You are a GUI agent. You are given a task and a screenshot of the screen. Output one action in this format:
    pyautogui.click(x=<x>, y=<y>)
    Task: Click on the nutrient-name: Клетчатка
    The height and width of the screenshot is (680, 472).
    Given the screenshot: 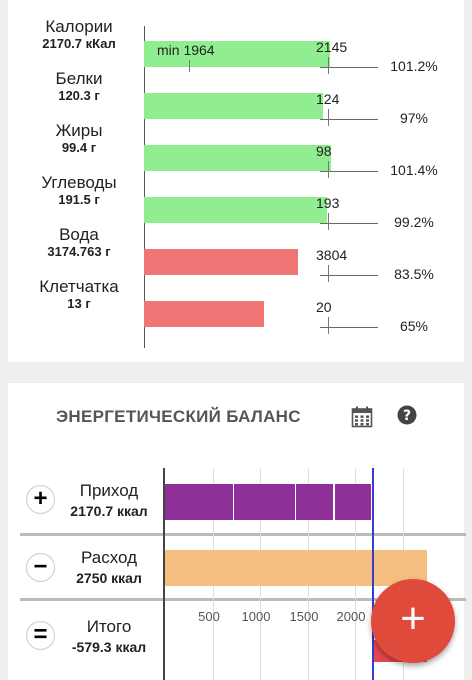 What is the action you would take?
    pyautogui.click(x=79, y=286)
    